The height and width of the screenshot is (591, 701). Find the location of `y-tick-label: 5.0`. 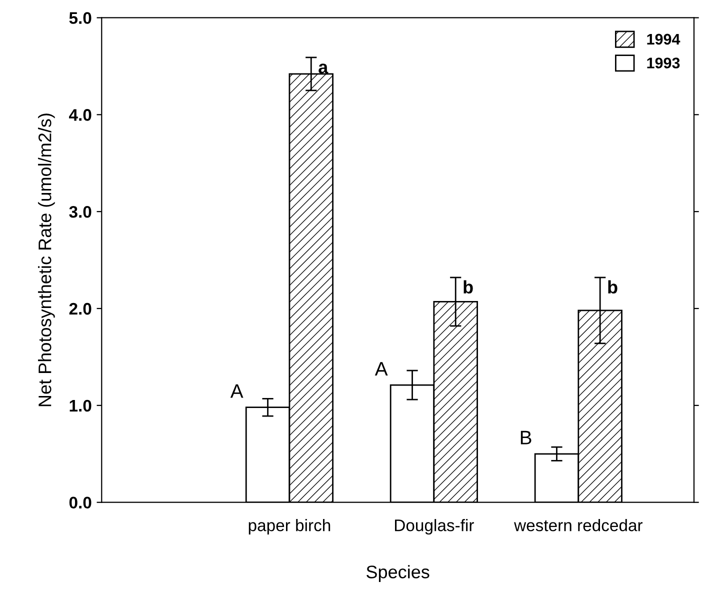

y-tick-label: 5.0 is located at coordinates (80, 18).